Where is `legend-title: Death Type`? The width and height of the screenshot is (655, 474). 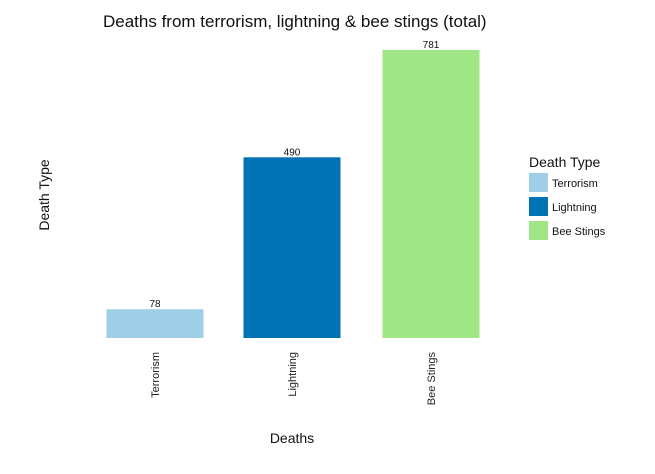 legend-title: Death Type is located at coordinates (565, 162).